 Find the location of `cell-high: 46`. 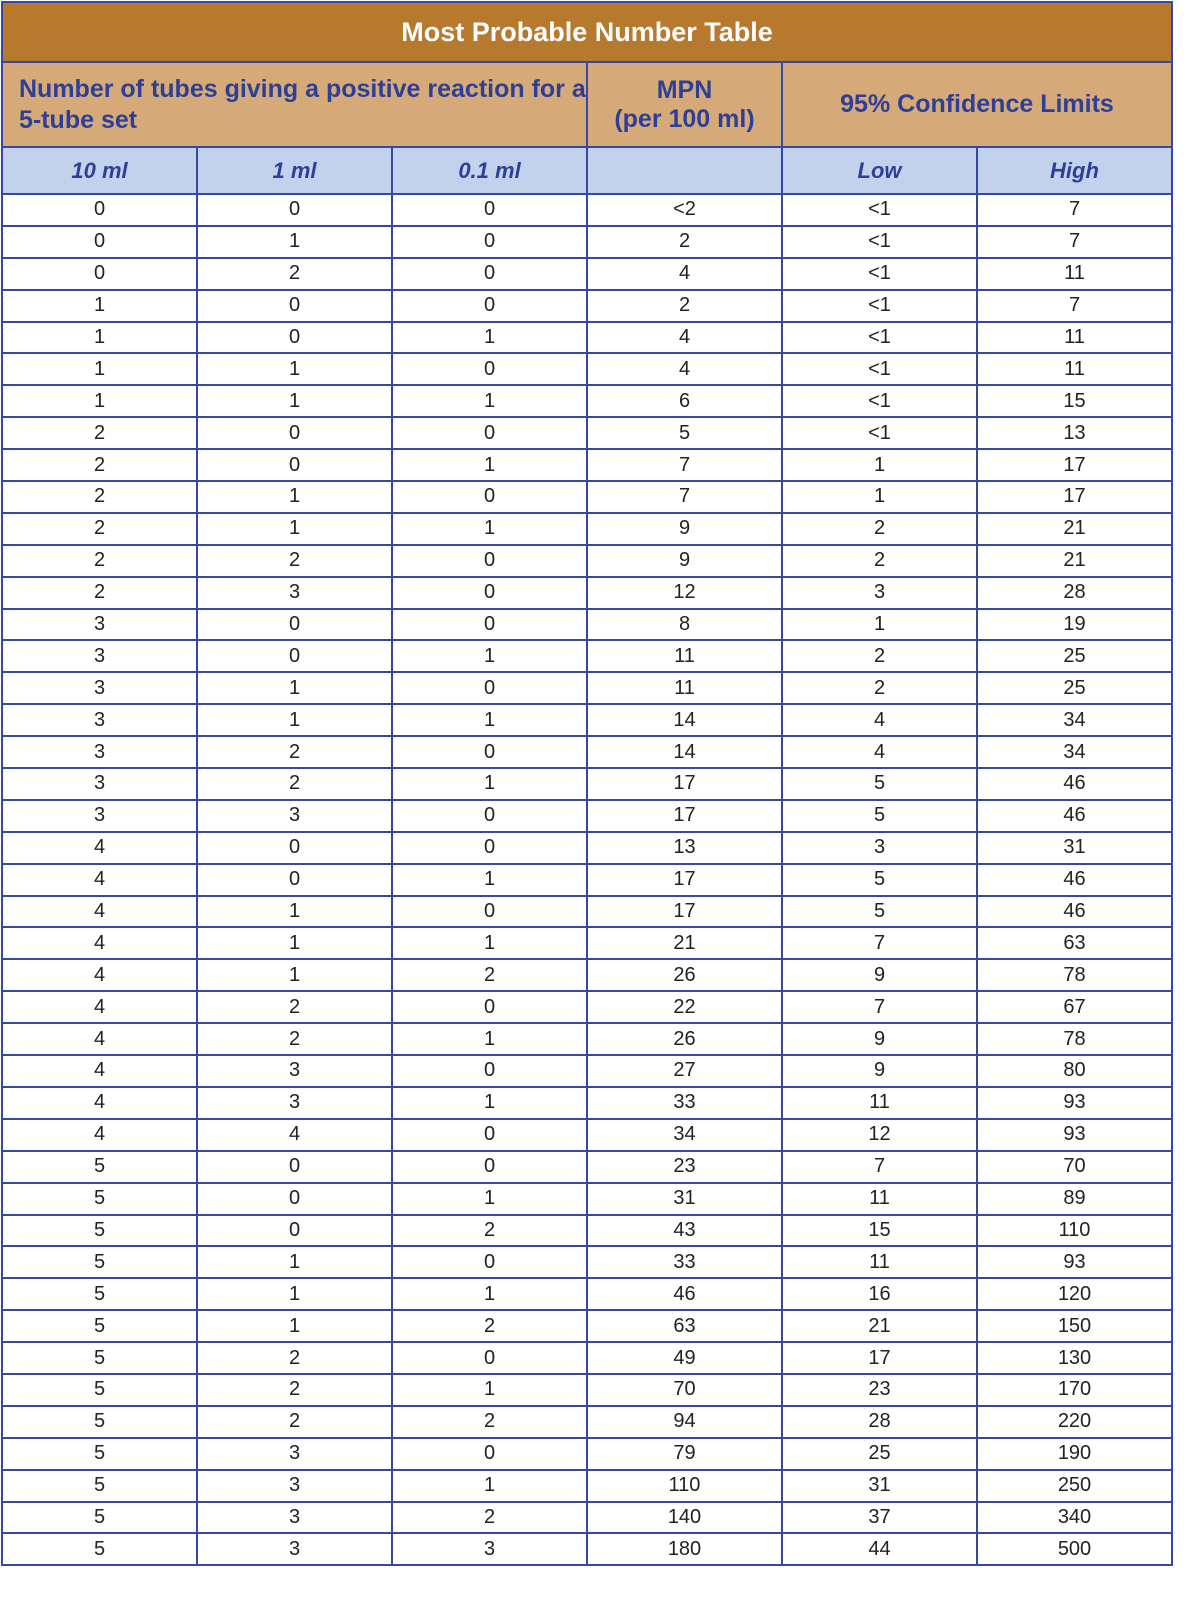

cell-high: 46 is located at coordinates (1074, 879).